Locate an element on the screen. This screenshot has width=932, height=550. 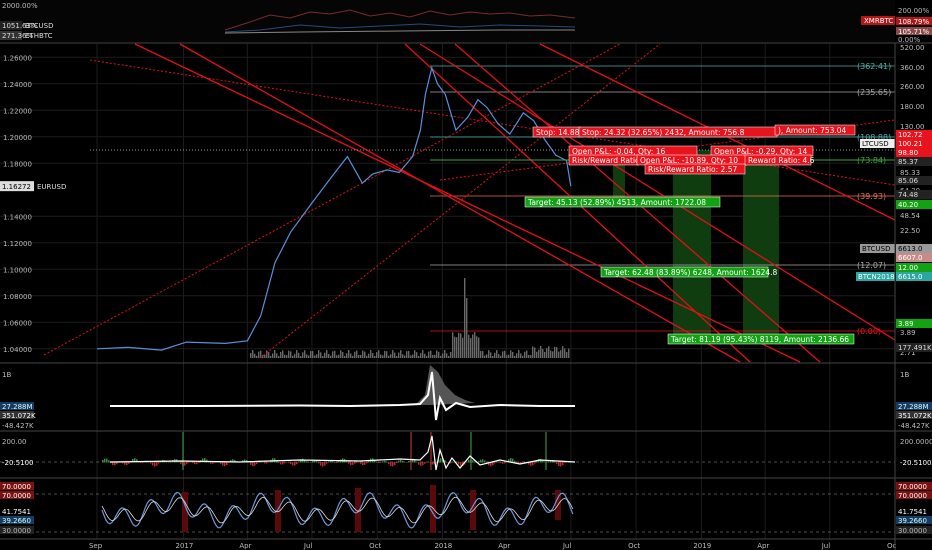
right-tick-label: 22.50 is located at coordinates (910, 231).